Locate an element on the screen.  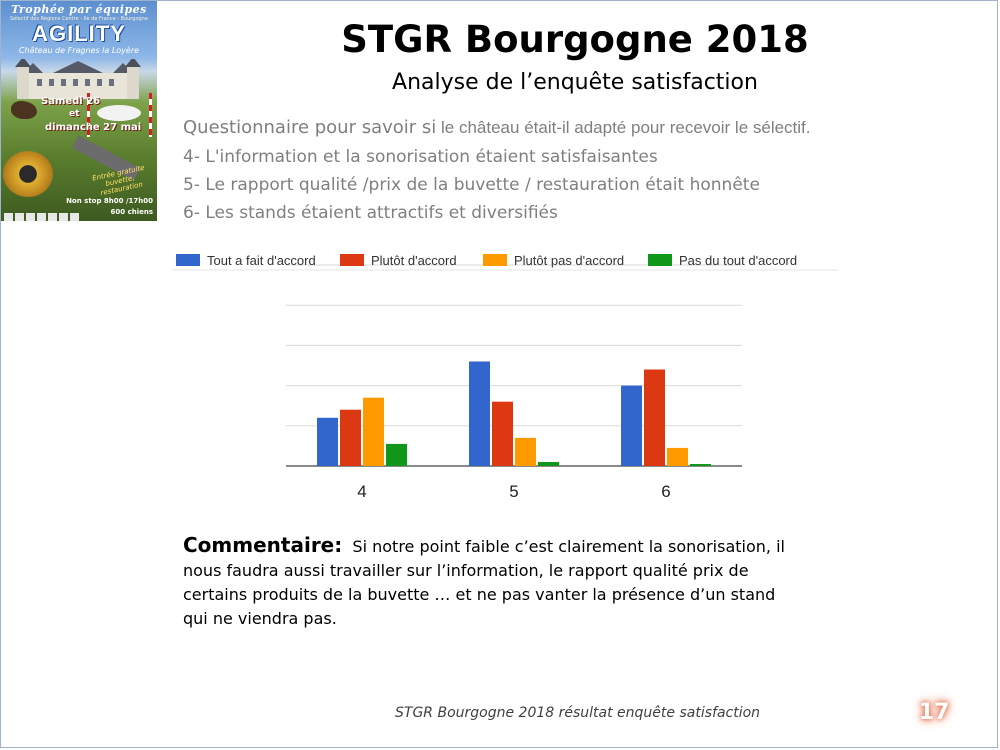
x-tick-label: 4 is located at coordinates (361, 491).